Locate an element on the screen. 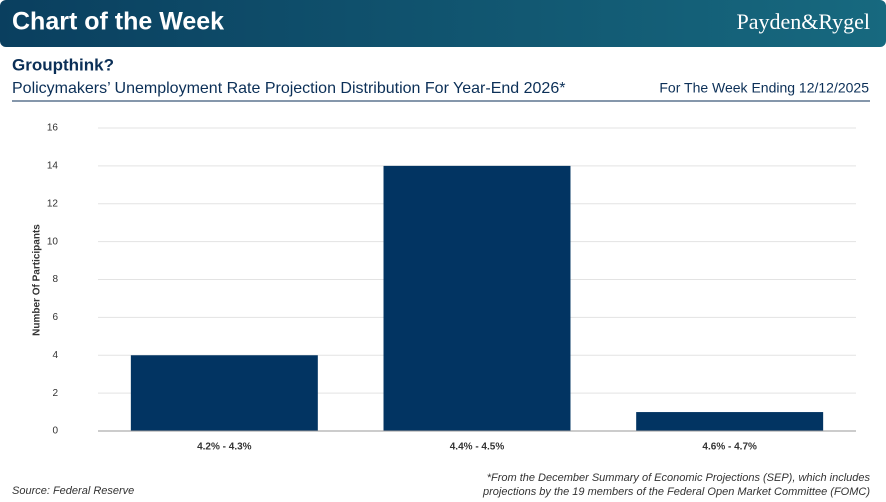  y-tick-label: 6 is located at coordinates (55, 317).